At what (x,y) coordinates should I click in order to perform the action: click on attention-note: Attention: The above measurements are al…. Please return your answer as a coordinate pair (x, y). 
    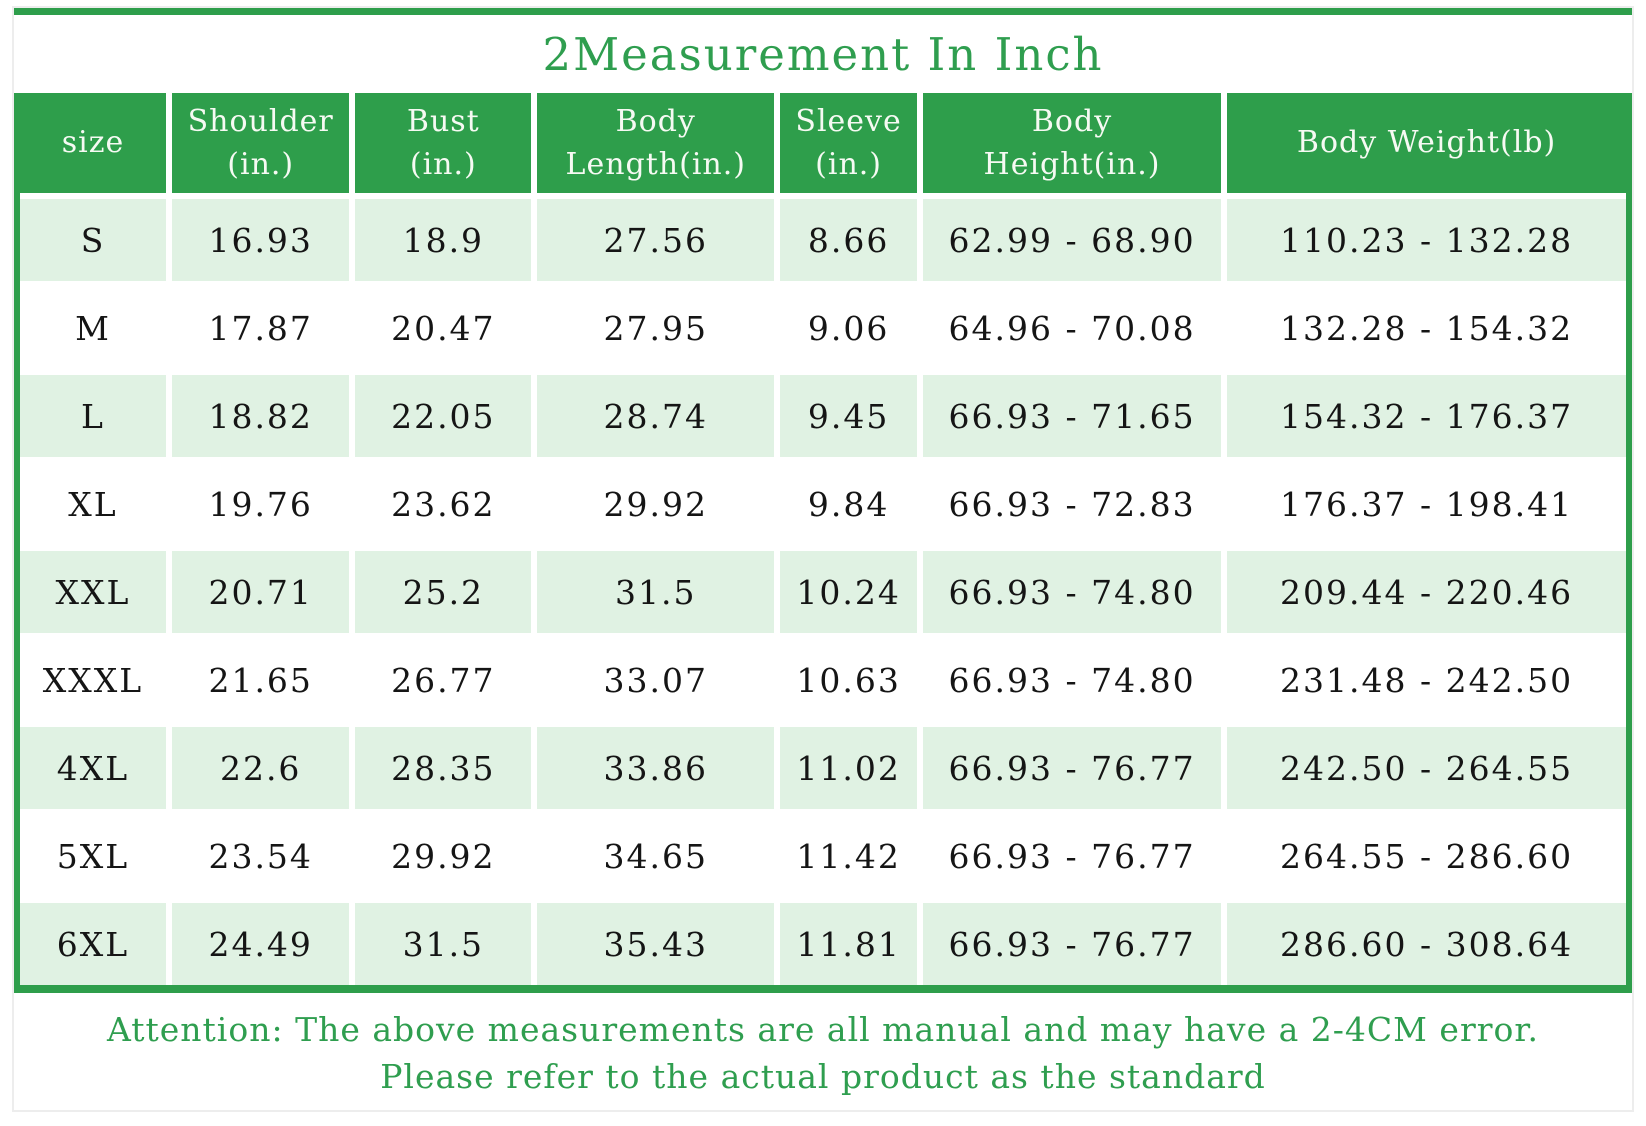
    Looking at the image, I should click on (823, 1046).